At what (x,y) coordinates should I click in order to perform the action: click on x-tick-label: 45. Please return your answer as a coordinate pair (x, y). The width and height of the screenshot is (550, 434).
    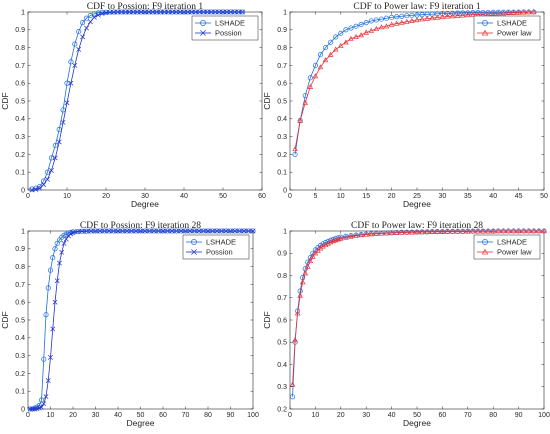
    Looking at the image, I should click on (519, 196).